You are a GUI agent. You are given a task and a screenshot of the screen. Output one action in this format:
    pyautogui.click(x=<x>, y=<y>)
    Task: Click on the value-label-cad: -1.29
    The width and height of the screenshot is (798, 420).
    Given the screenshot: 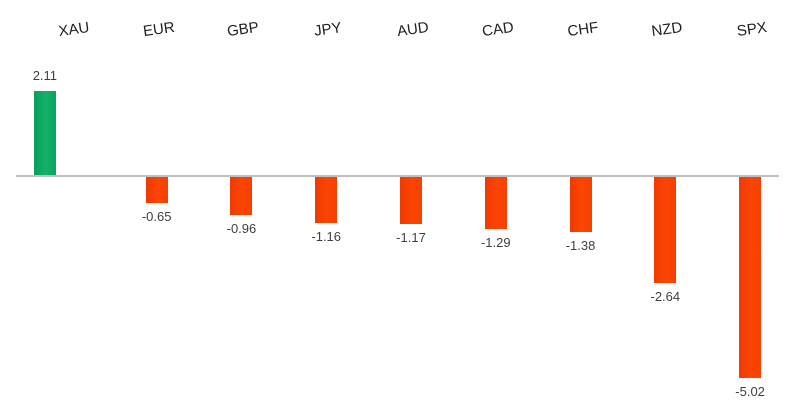 What is the action you would take?
    pyautogui.click(x=495, y=242)
    